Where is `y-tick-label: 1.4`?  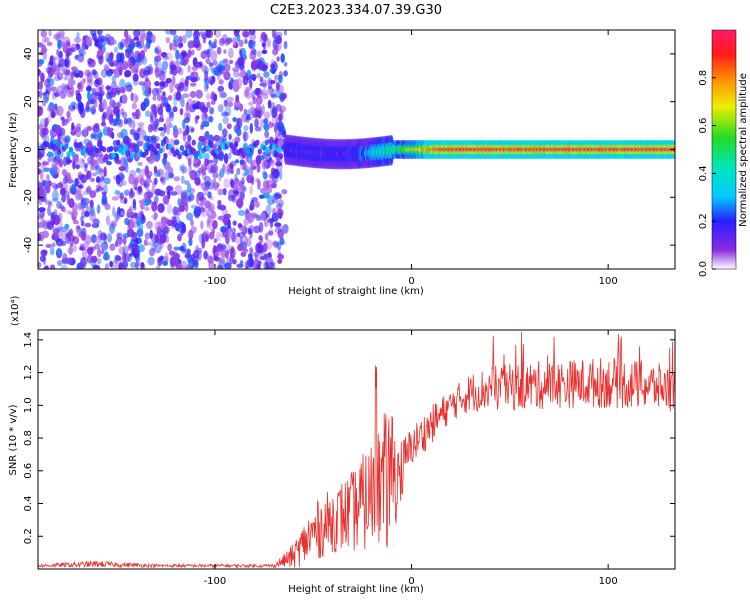
y-tick-label: 1.4 is located at coordinates (28, 340).